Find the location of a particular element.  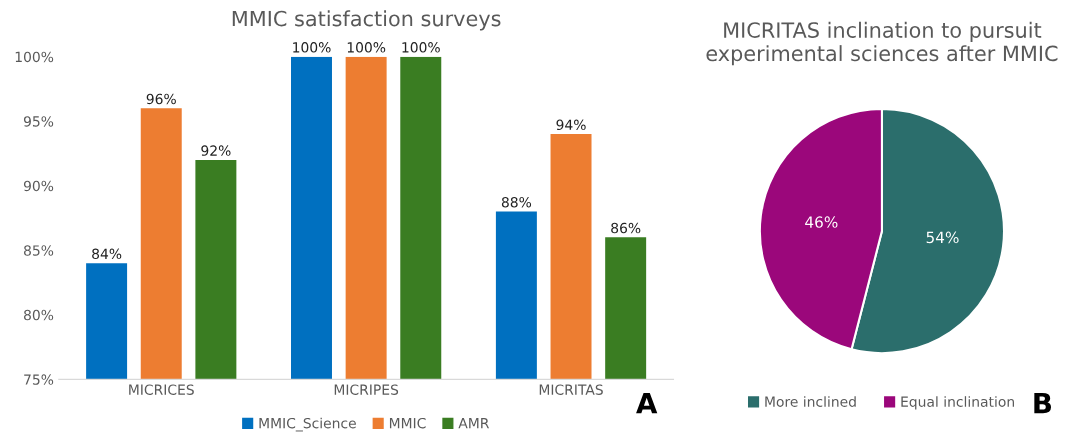

y-tick-label: 75% is located at coordinates (39, 379).